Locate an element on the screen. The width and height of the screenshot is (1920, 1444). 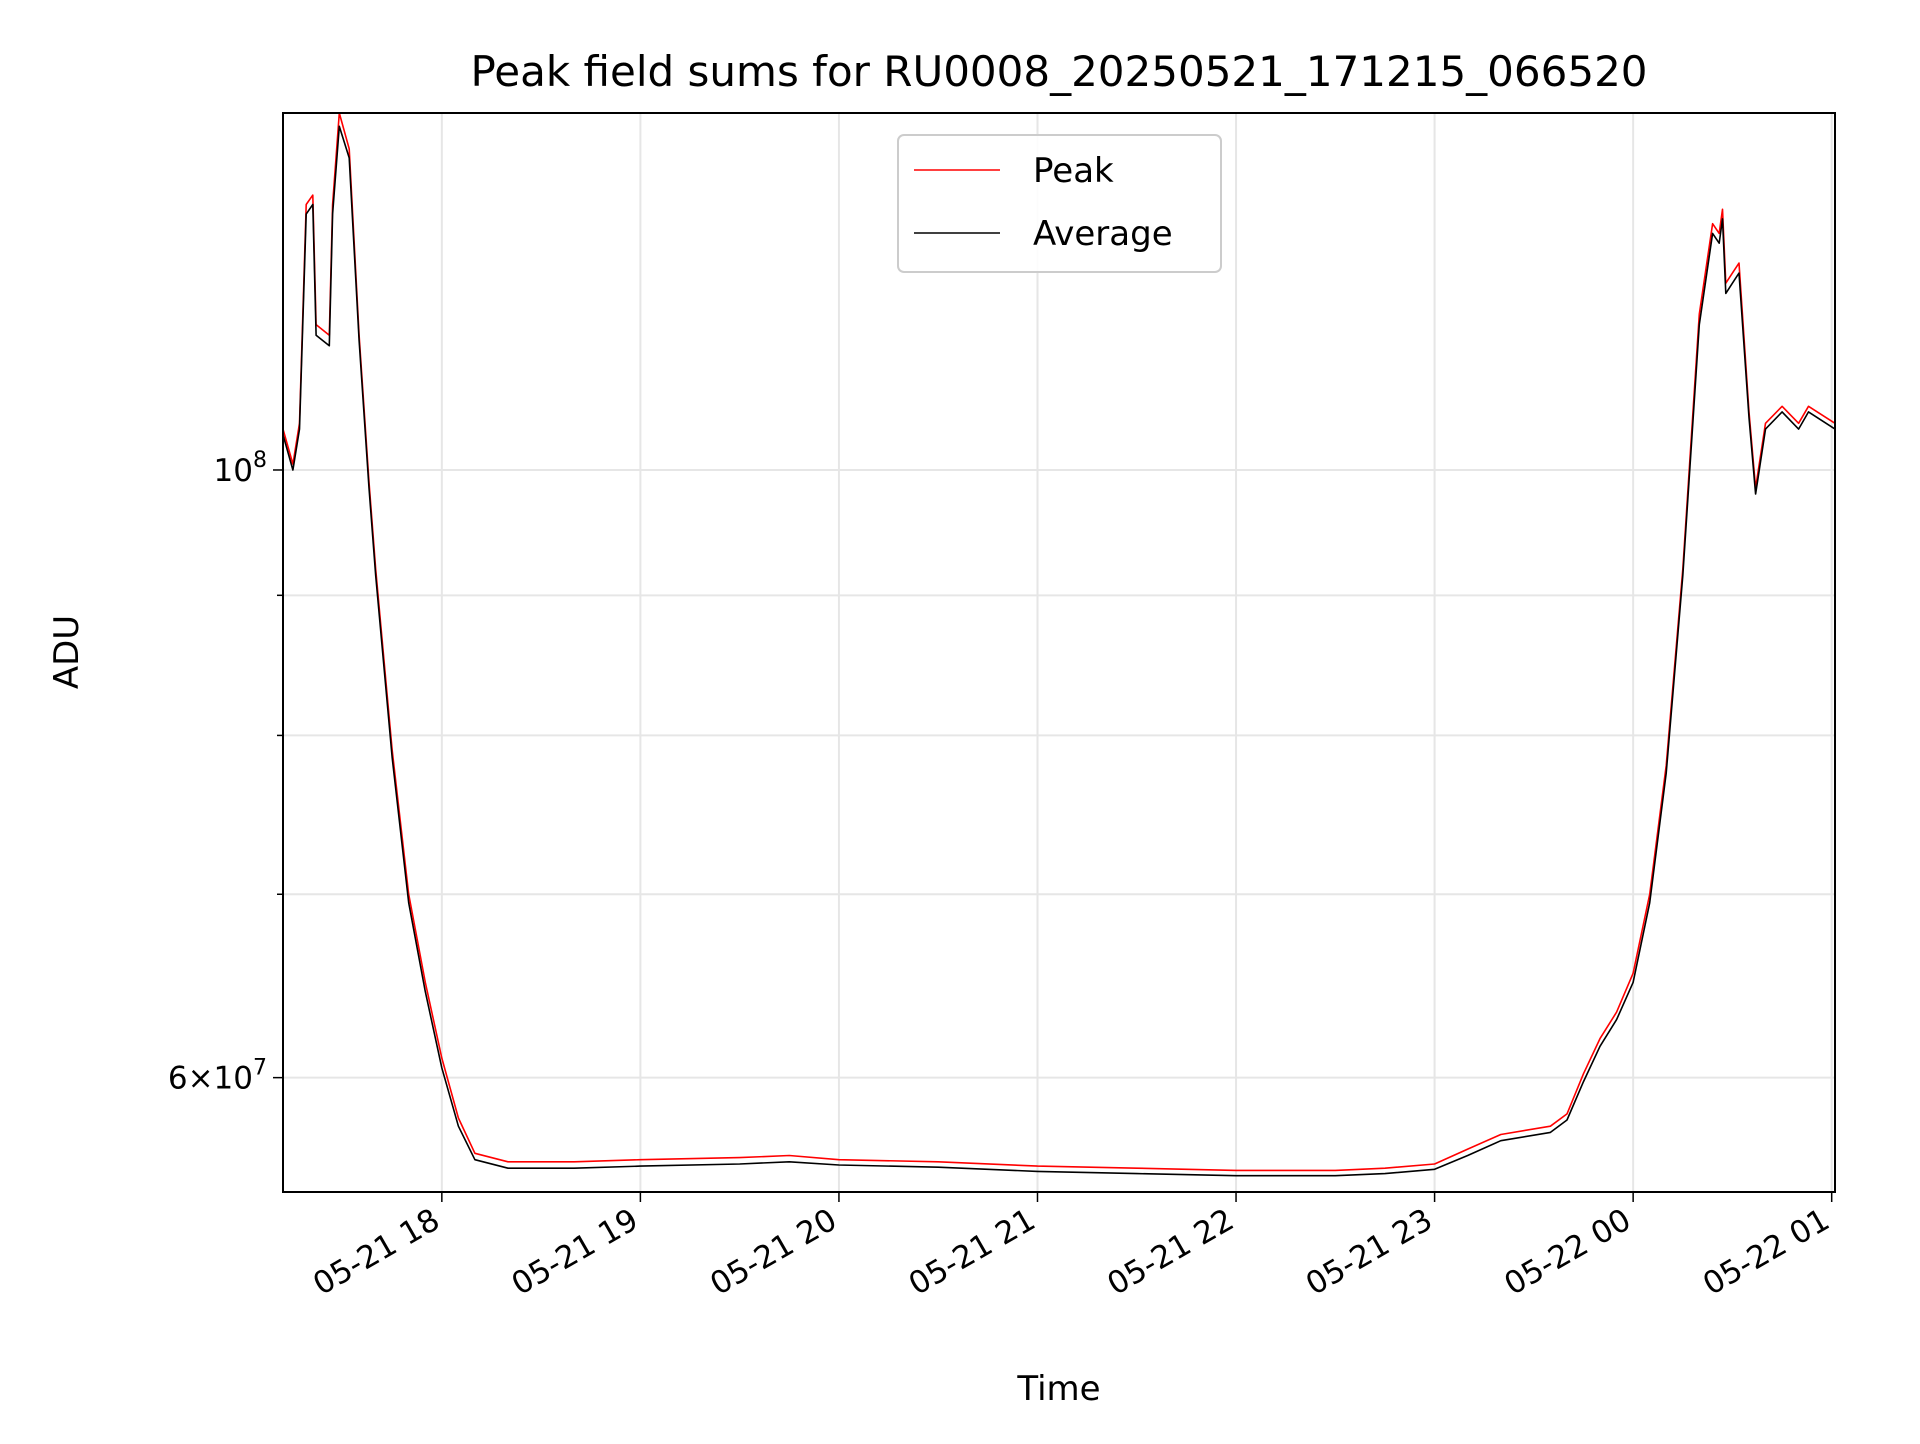
legend: Peak Average is located at coordinates (1059, 203).